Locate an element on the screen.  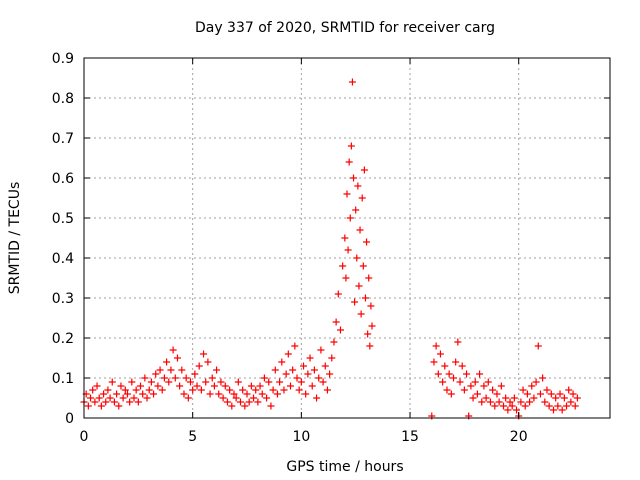
x-tick-label: 20 is located at coordinates (519, 437).